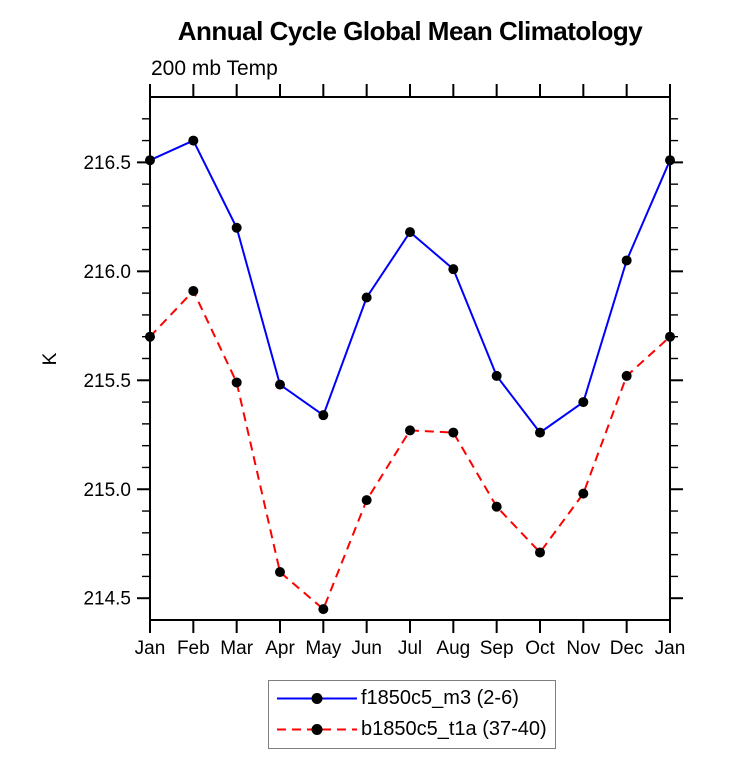 This screenshot has height=770, width=733. What do you see at coordinates (366, 648) in the screenshot?
I see `svg-text: Jun` at bounding box center [366, 648].